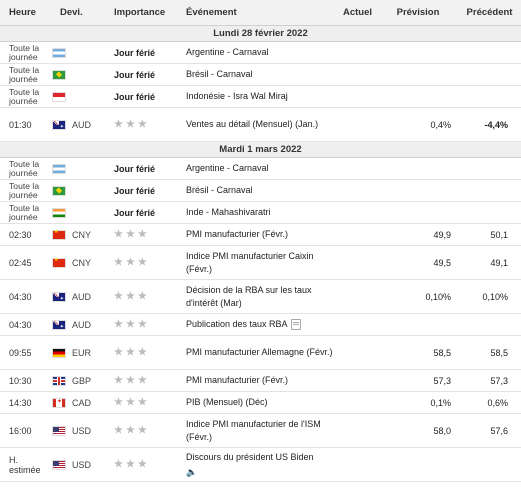 This screenshot has height=487, width=521. Describe the element at coordinates (59, 190) in the screenshot. I see `brazil-flag-icon` at that location.